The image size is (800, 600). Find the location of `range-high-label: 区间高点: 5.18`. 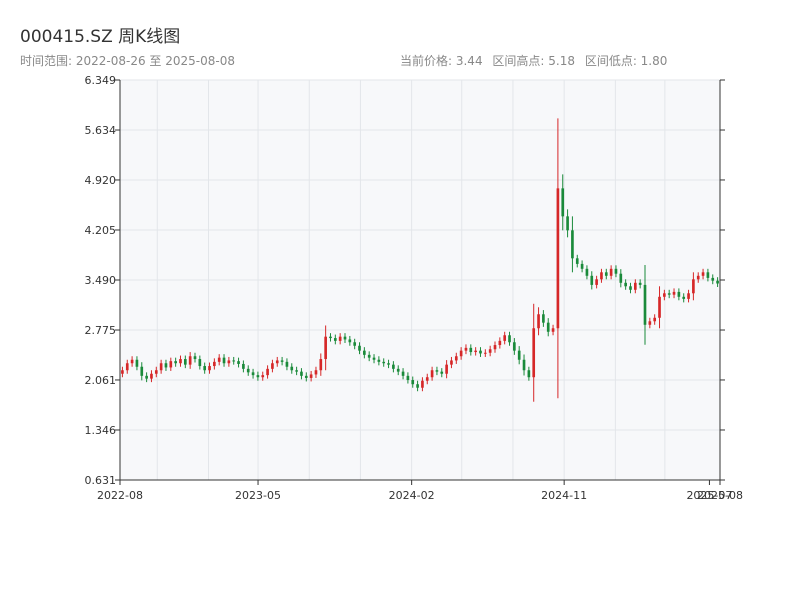

range-high-label: 区间高点: 5.18 is located at coordinates (533, 61).